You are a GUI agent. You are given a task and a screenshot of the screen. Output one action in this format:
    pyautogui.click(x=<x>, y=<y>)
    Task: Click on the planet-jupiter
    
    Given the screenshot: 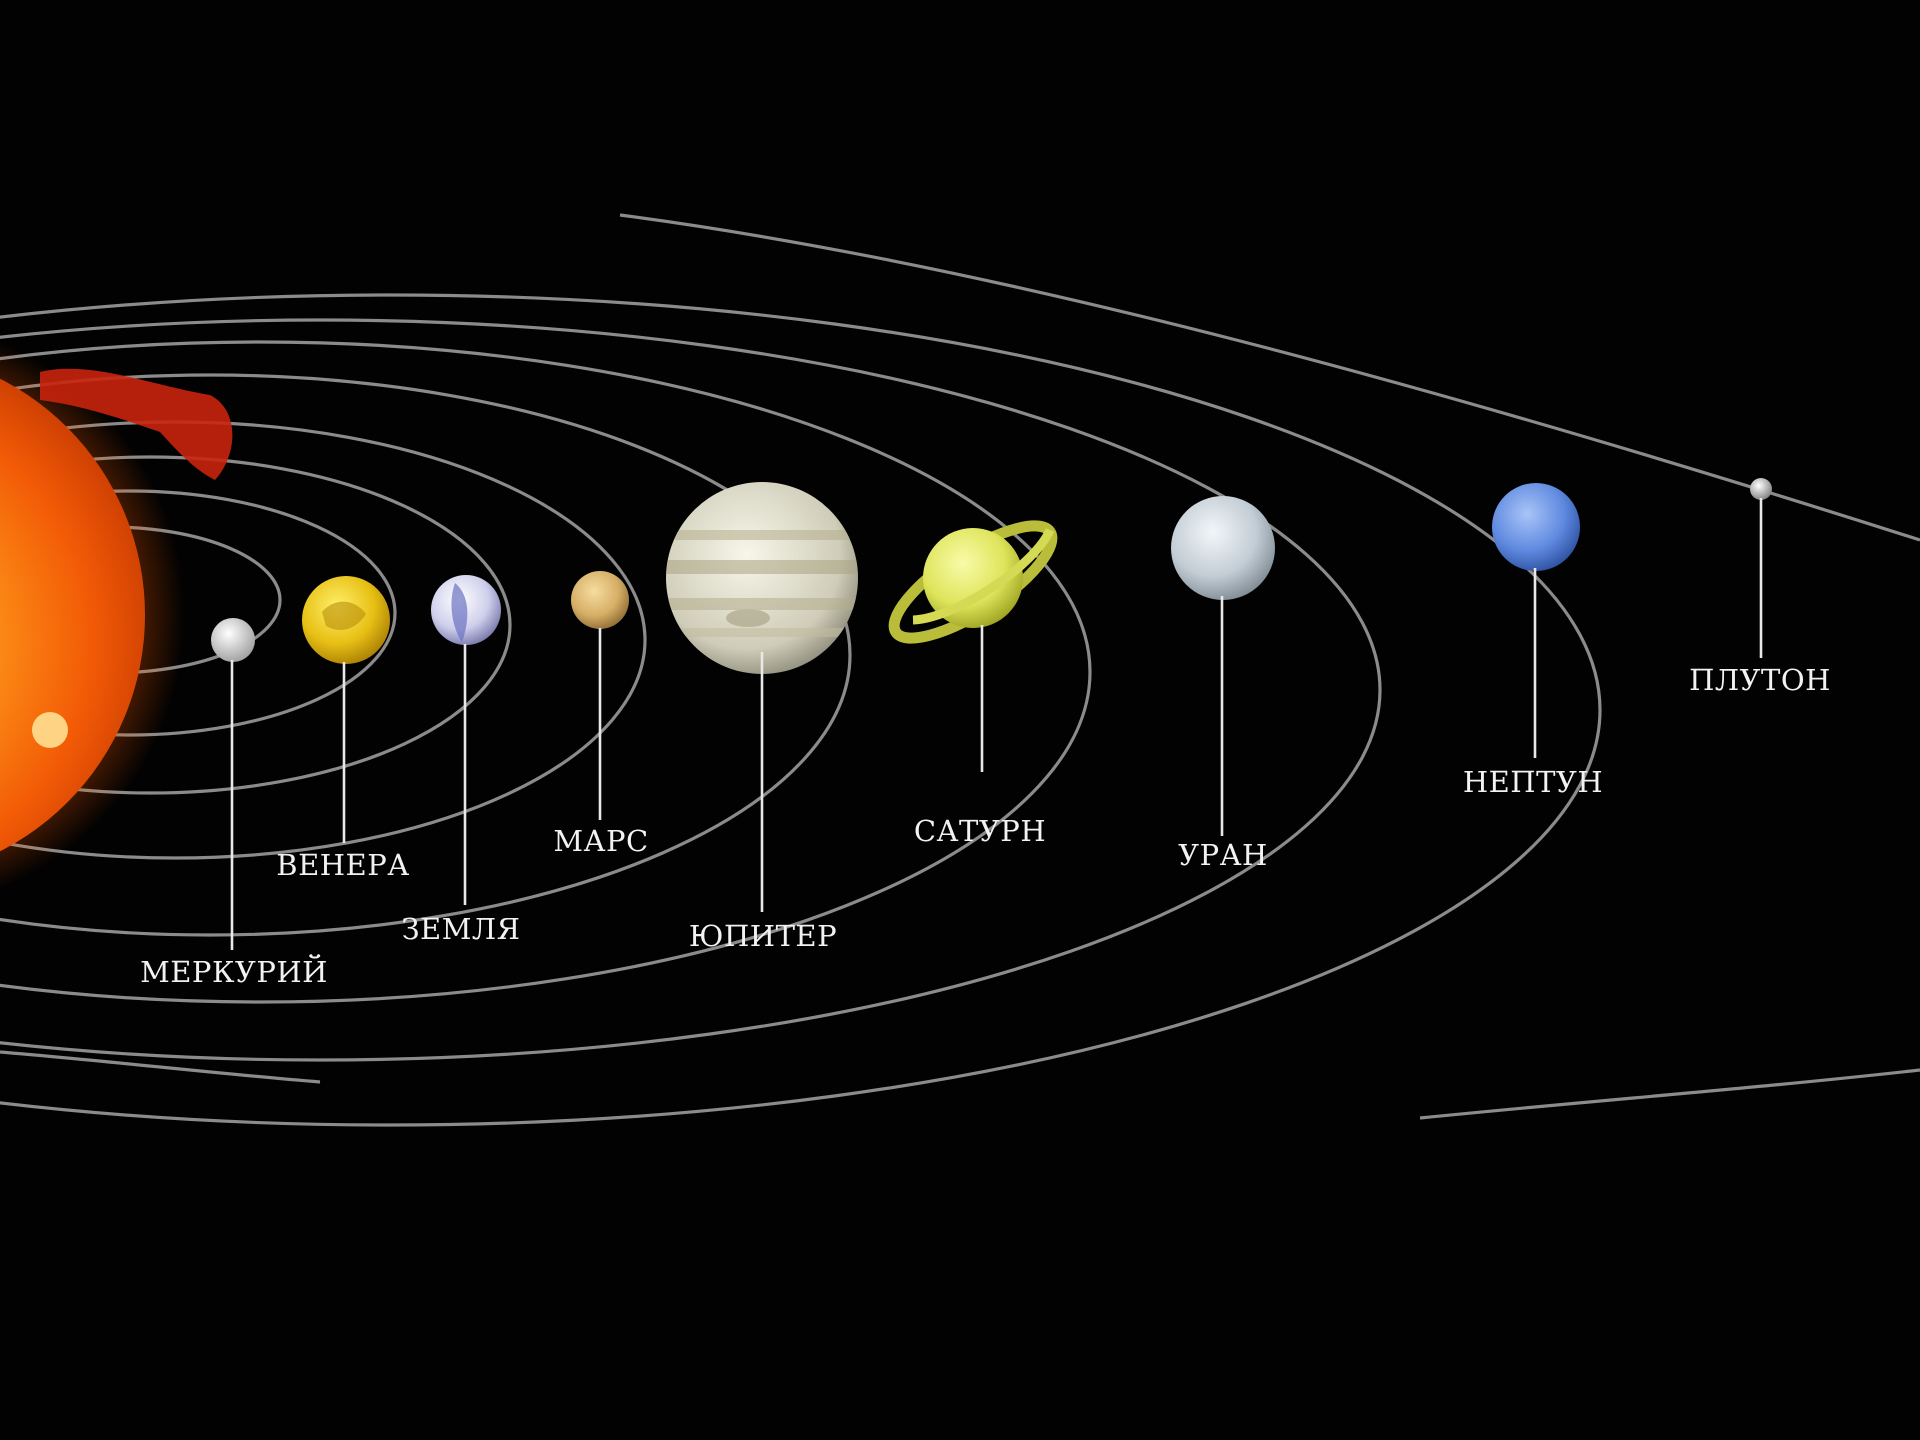 What is the action you would take?
    pyautogui.click(x=762, y=578)
    